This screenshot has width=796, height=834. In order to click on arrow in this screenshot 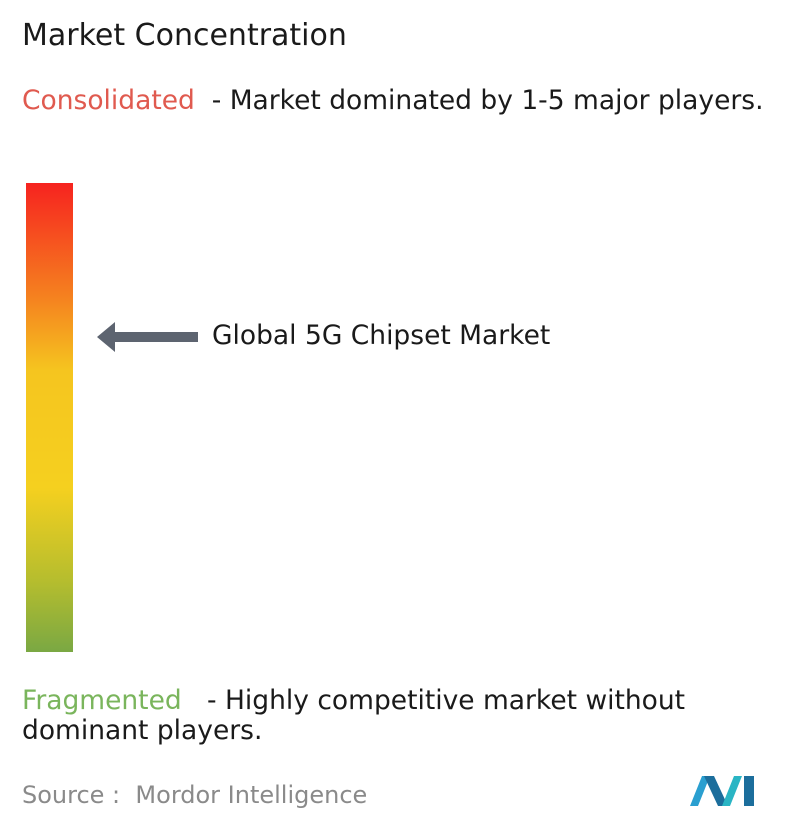, I will do `click(147, 337)`.